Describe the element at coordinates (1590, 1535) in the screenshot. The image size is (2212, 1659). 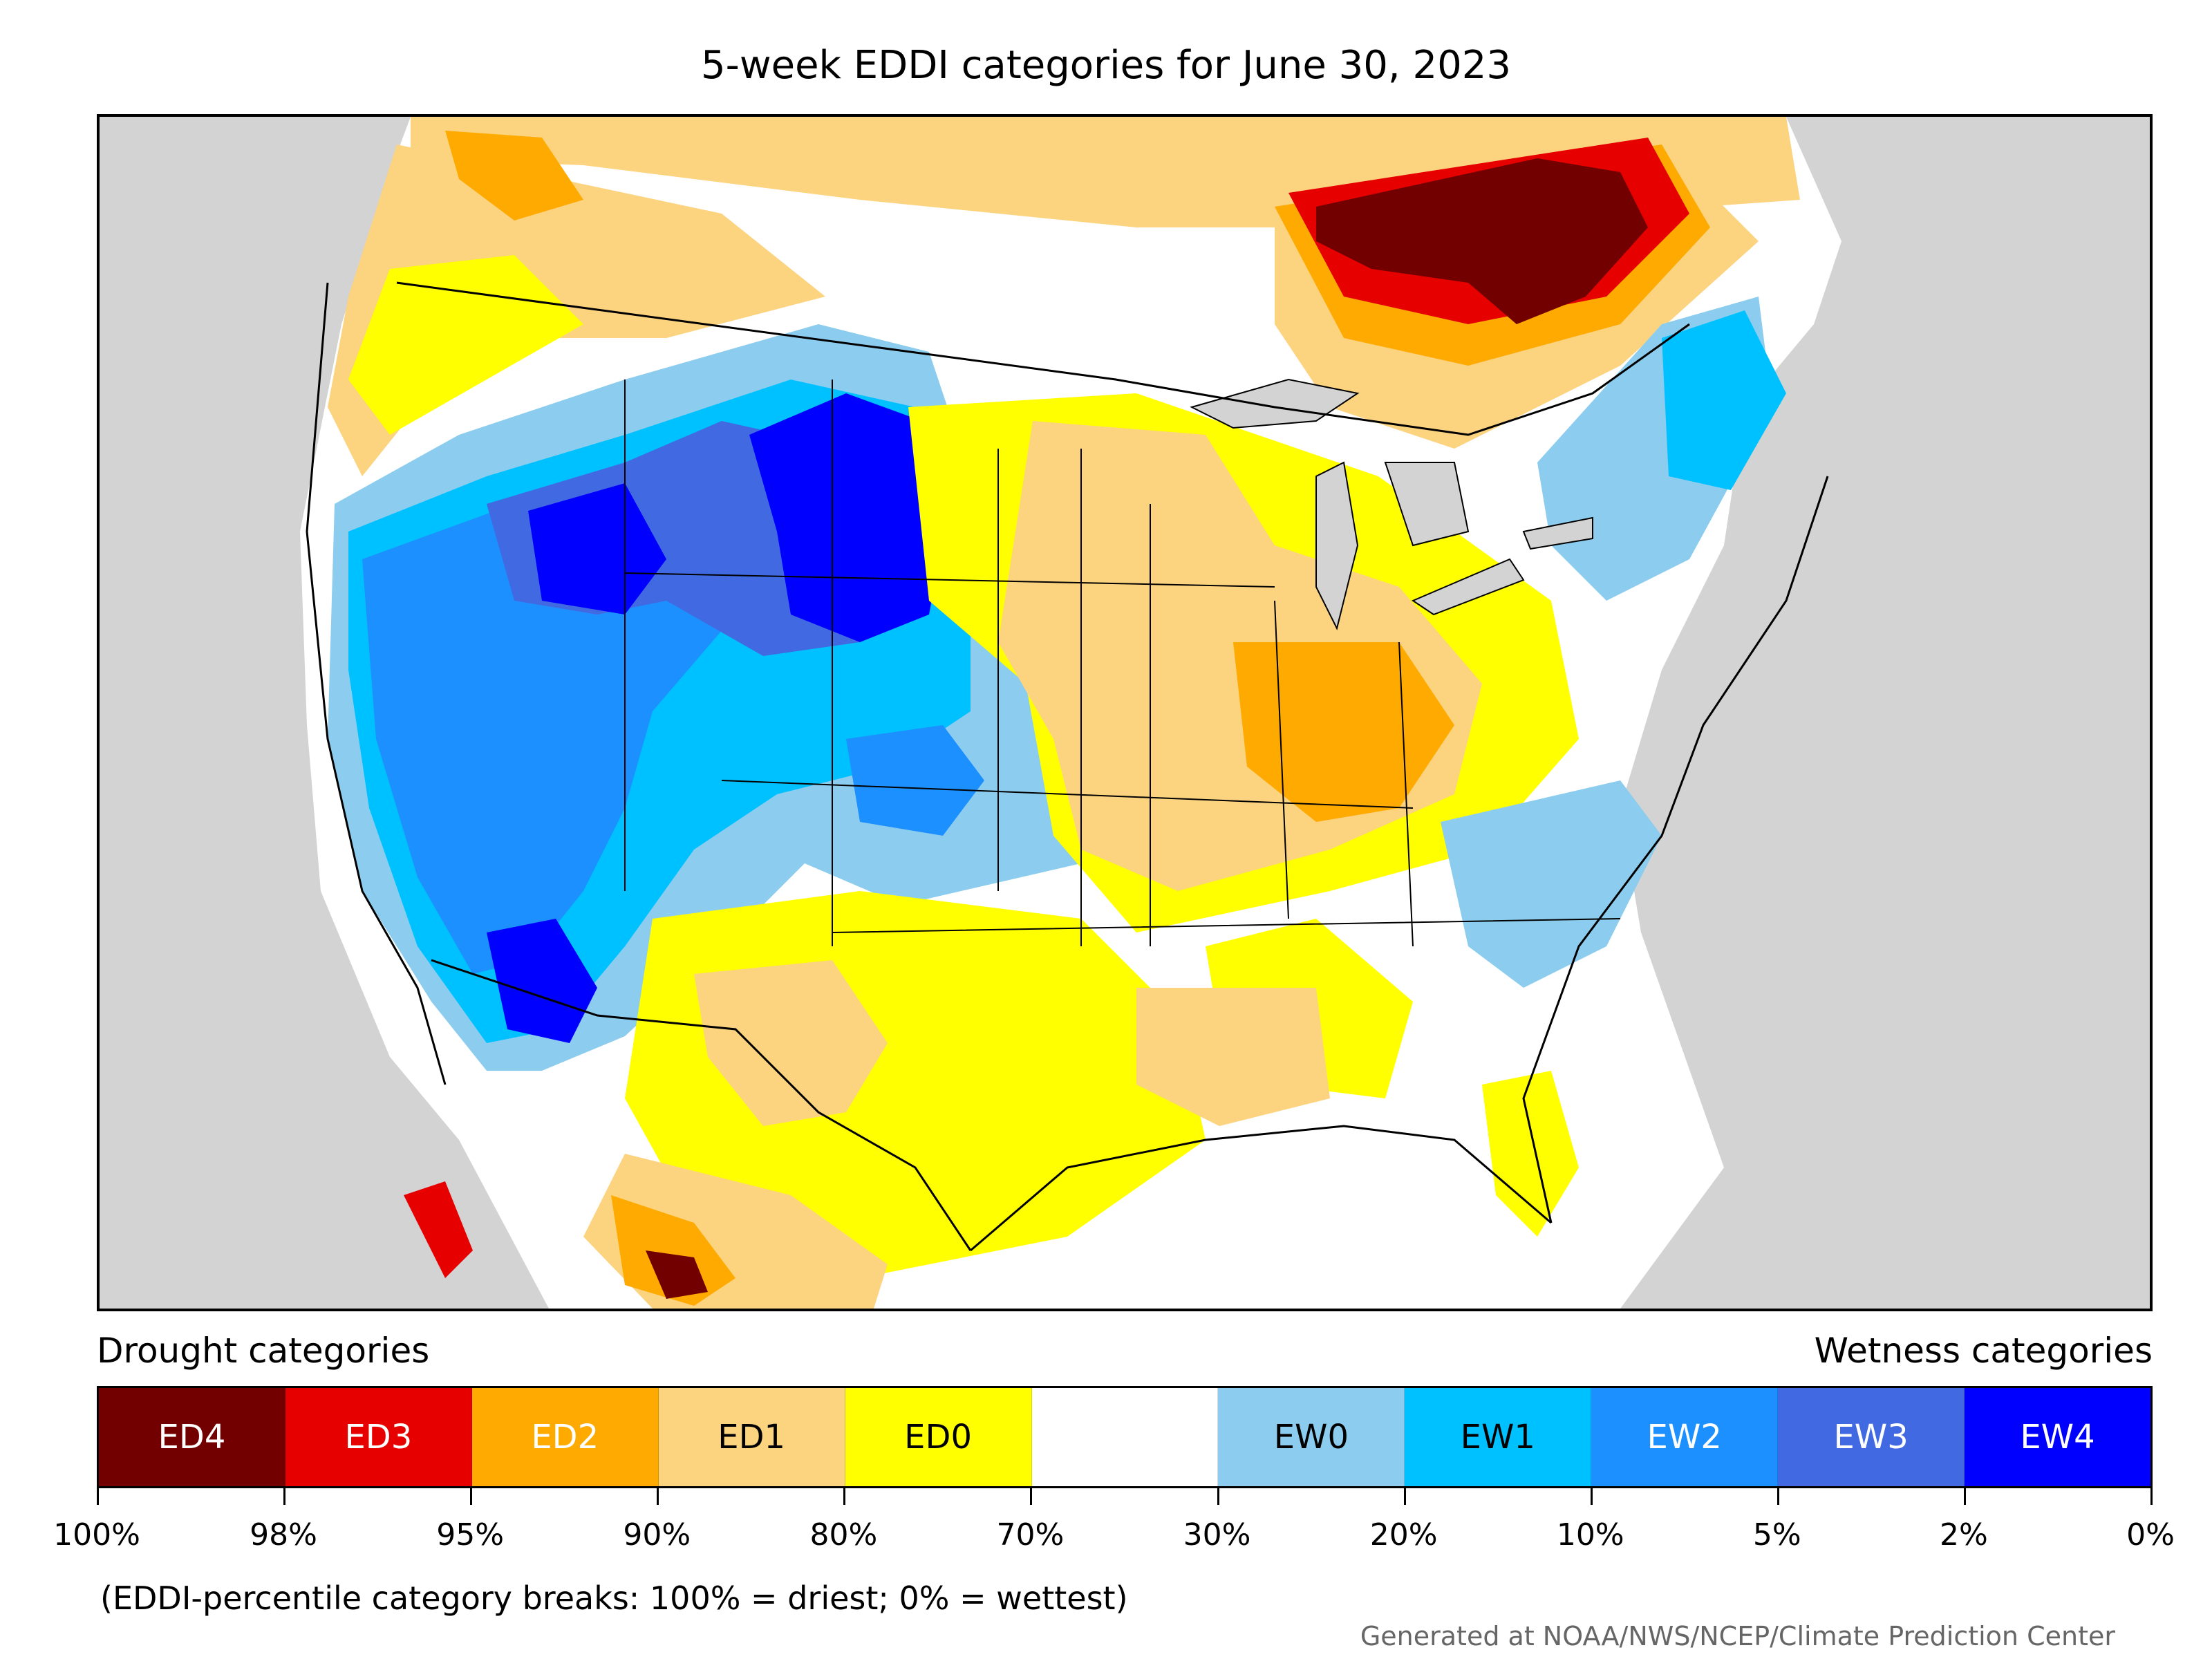
I see `tick-label: 10%` at that location.